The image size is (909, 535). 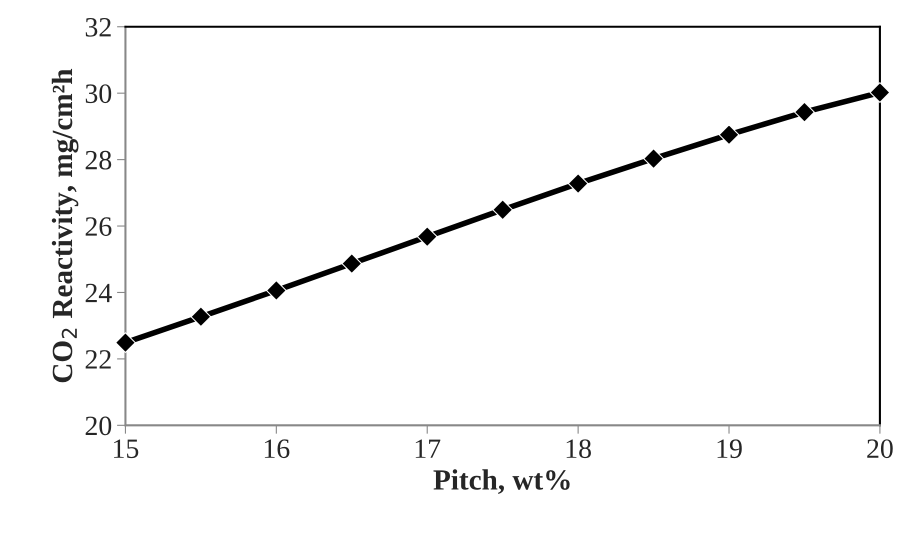 What do you see at coordinates (98, 359) in the screenshot?
I see `y-tick-label: 22` at bounding box center [98, 359].